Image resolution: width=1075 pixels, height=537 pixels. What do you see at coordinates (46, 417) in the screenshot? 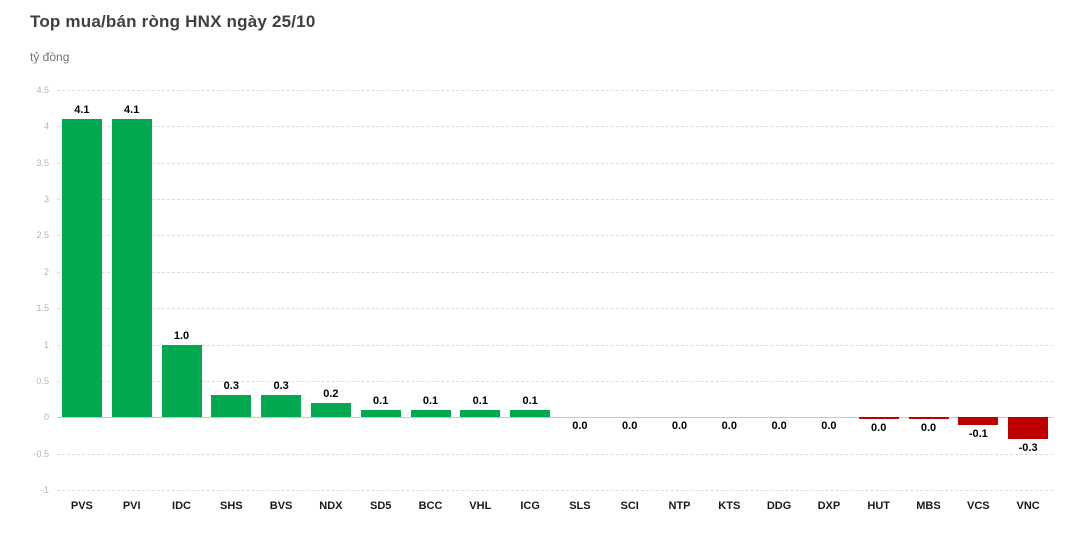
I see `y-axis-tick: 0` at bounding box center [46, 417].